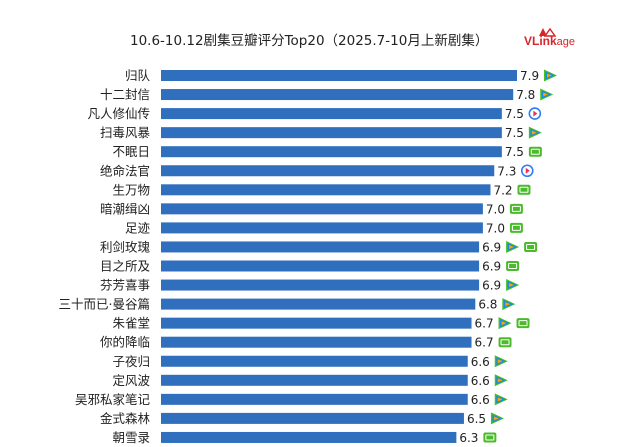 The width and height of the screenshot is (638, 447). I want to click on category-label: 目之所及, so click(125, 266).